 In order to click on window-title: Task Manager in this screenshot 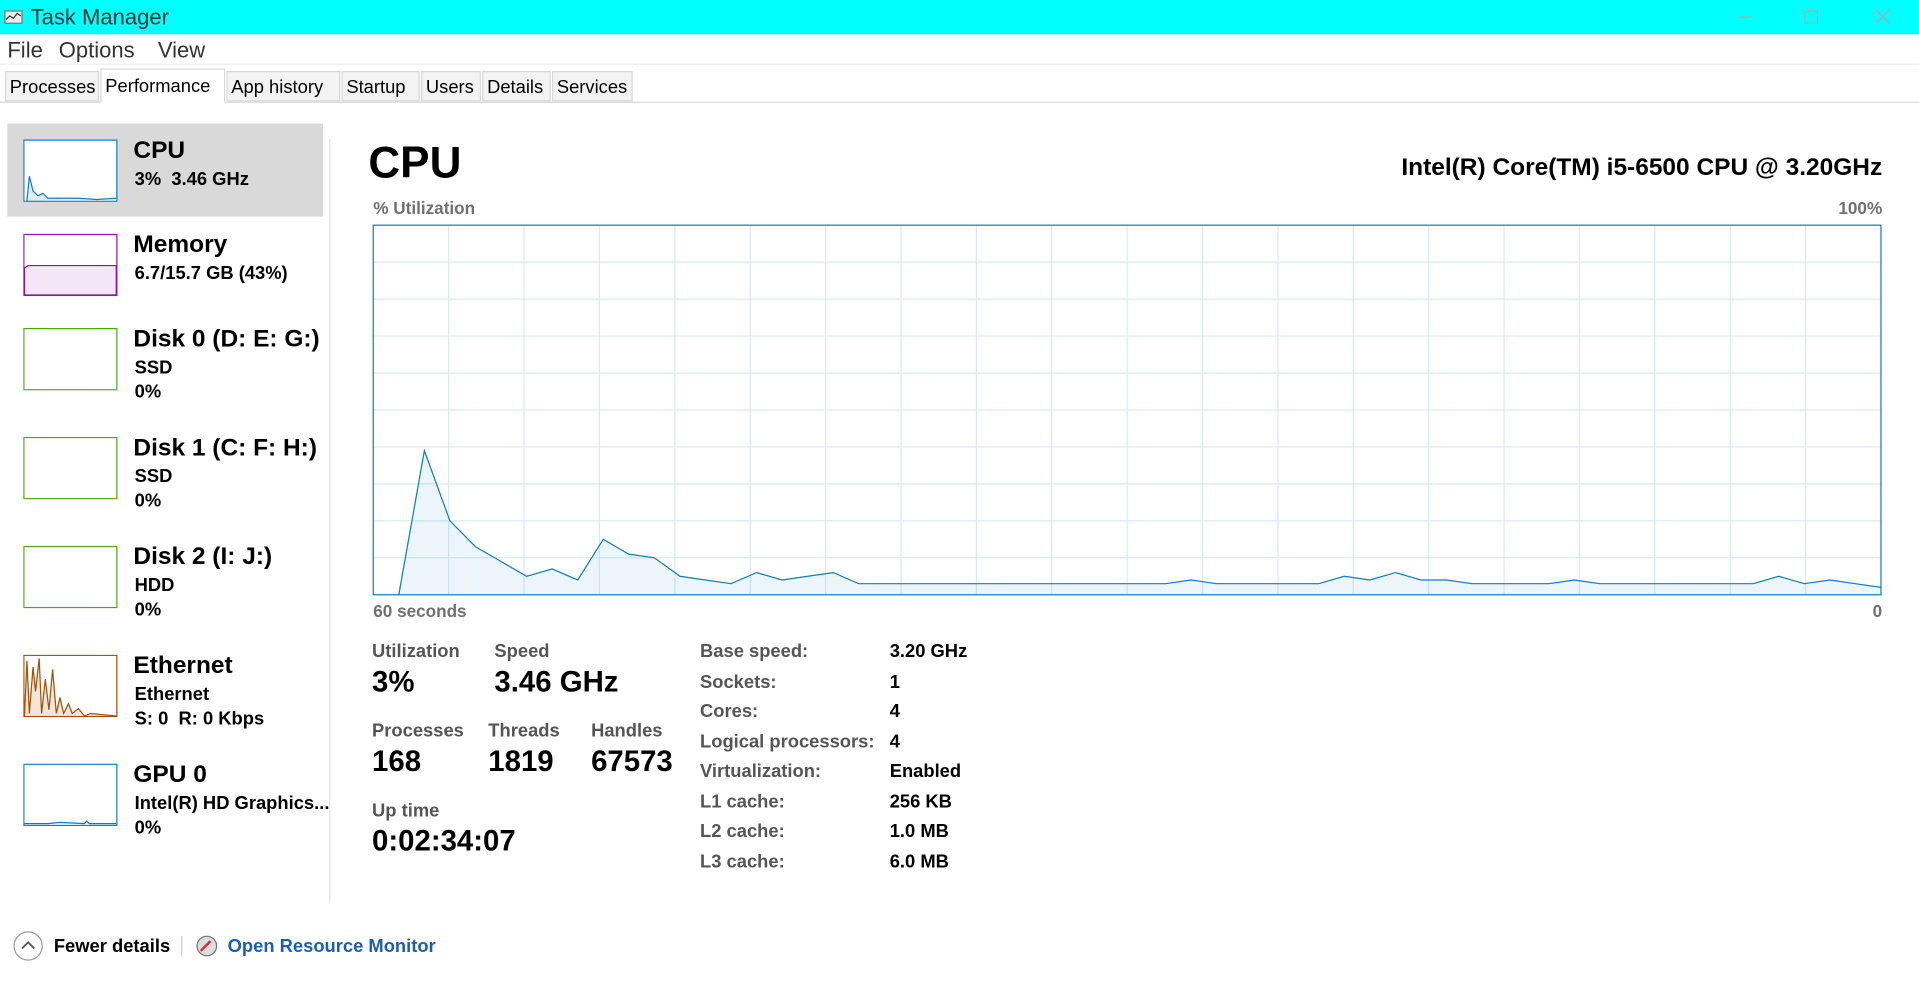, I will do `click(99, 17)`.